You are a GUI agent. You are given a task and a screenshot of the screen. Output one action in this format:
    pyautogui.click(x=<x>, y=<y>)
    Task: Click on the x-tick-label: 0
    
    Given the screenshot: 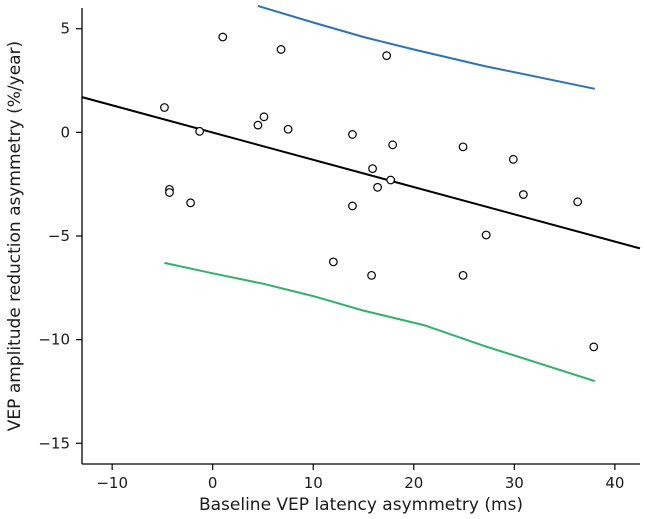 What is the action you would take?
    pyautogui.click(x=213, y=483)
    